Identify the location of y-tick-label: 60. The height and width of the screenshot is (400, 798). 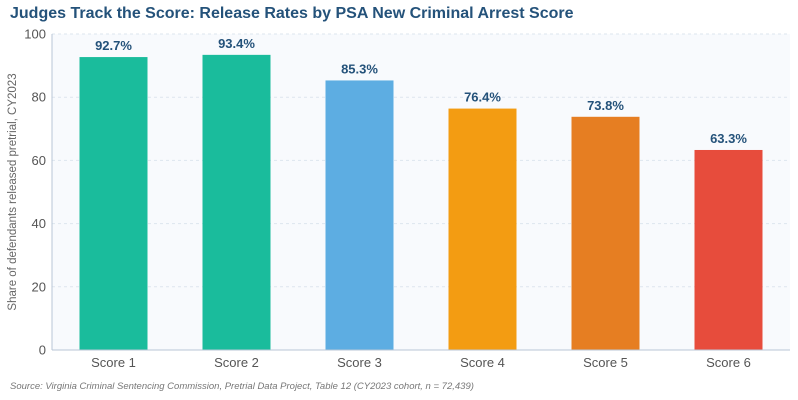
(39, 160).